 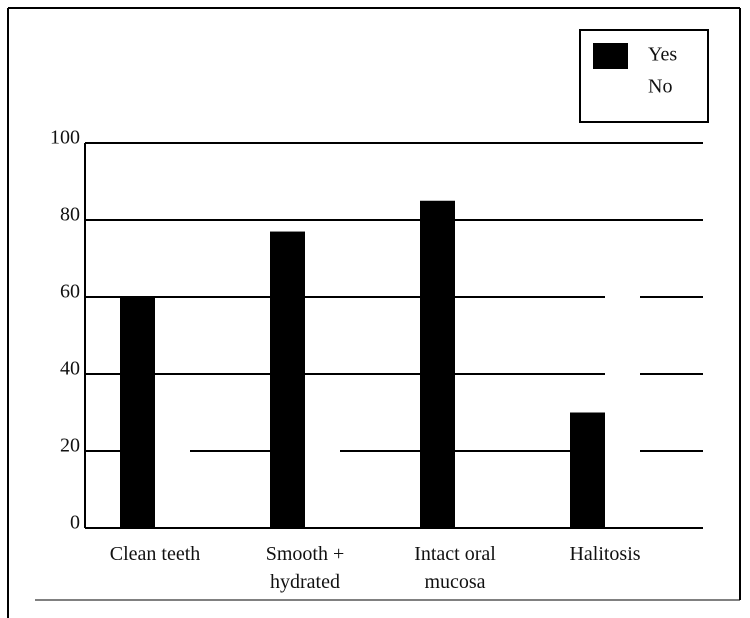 I want to click on legend-label: Yes, so click(x=662, y=55).